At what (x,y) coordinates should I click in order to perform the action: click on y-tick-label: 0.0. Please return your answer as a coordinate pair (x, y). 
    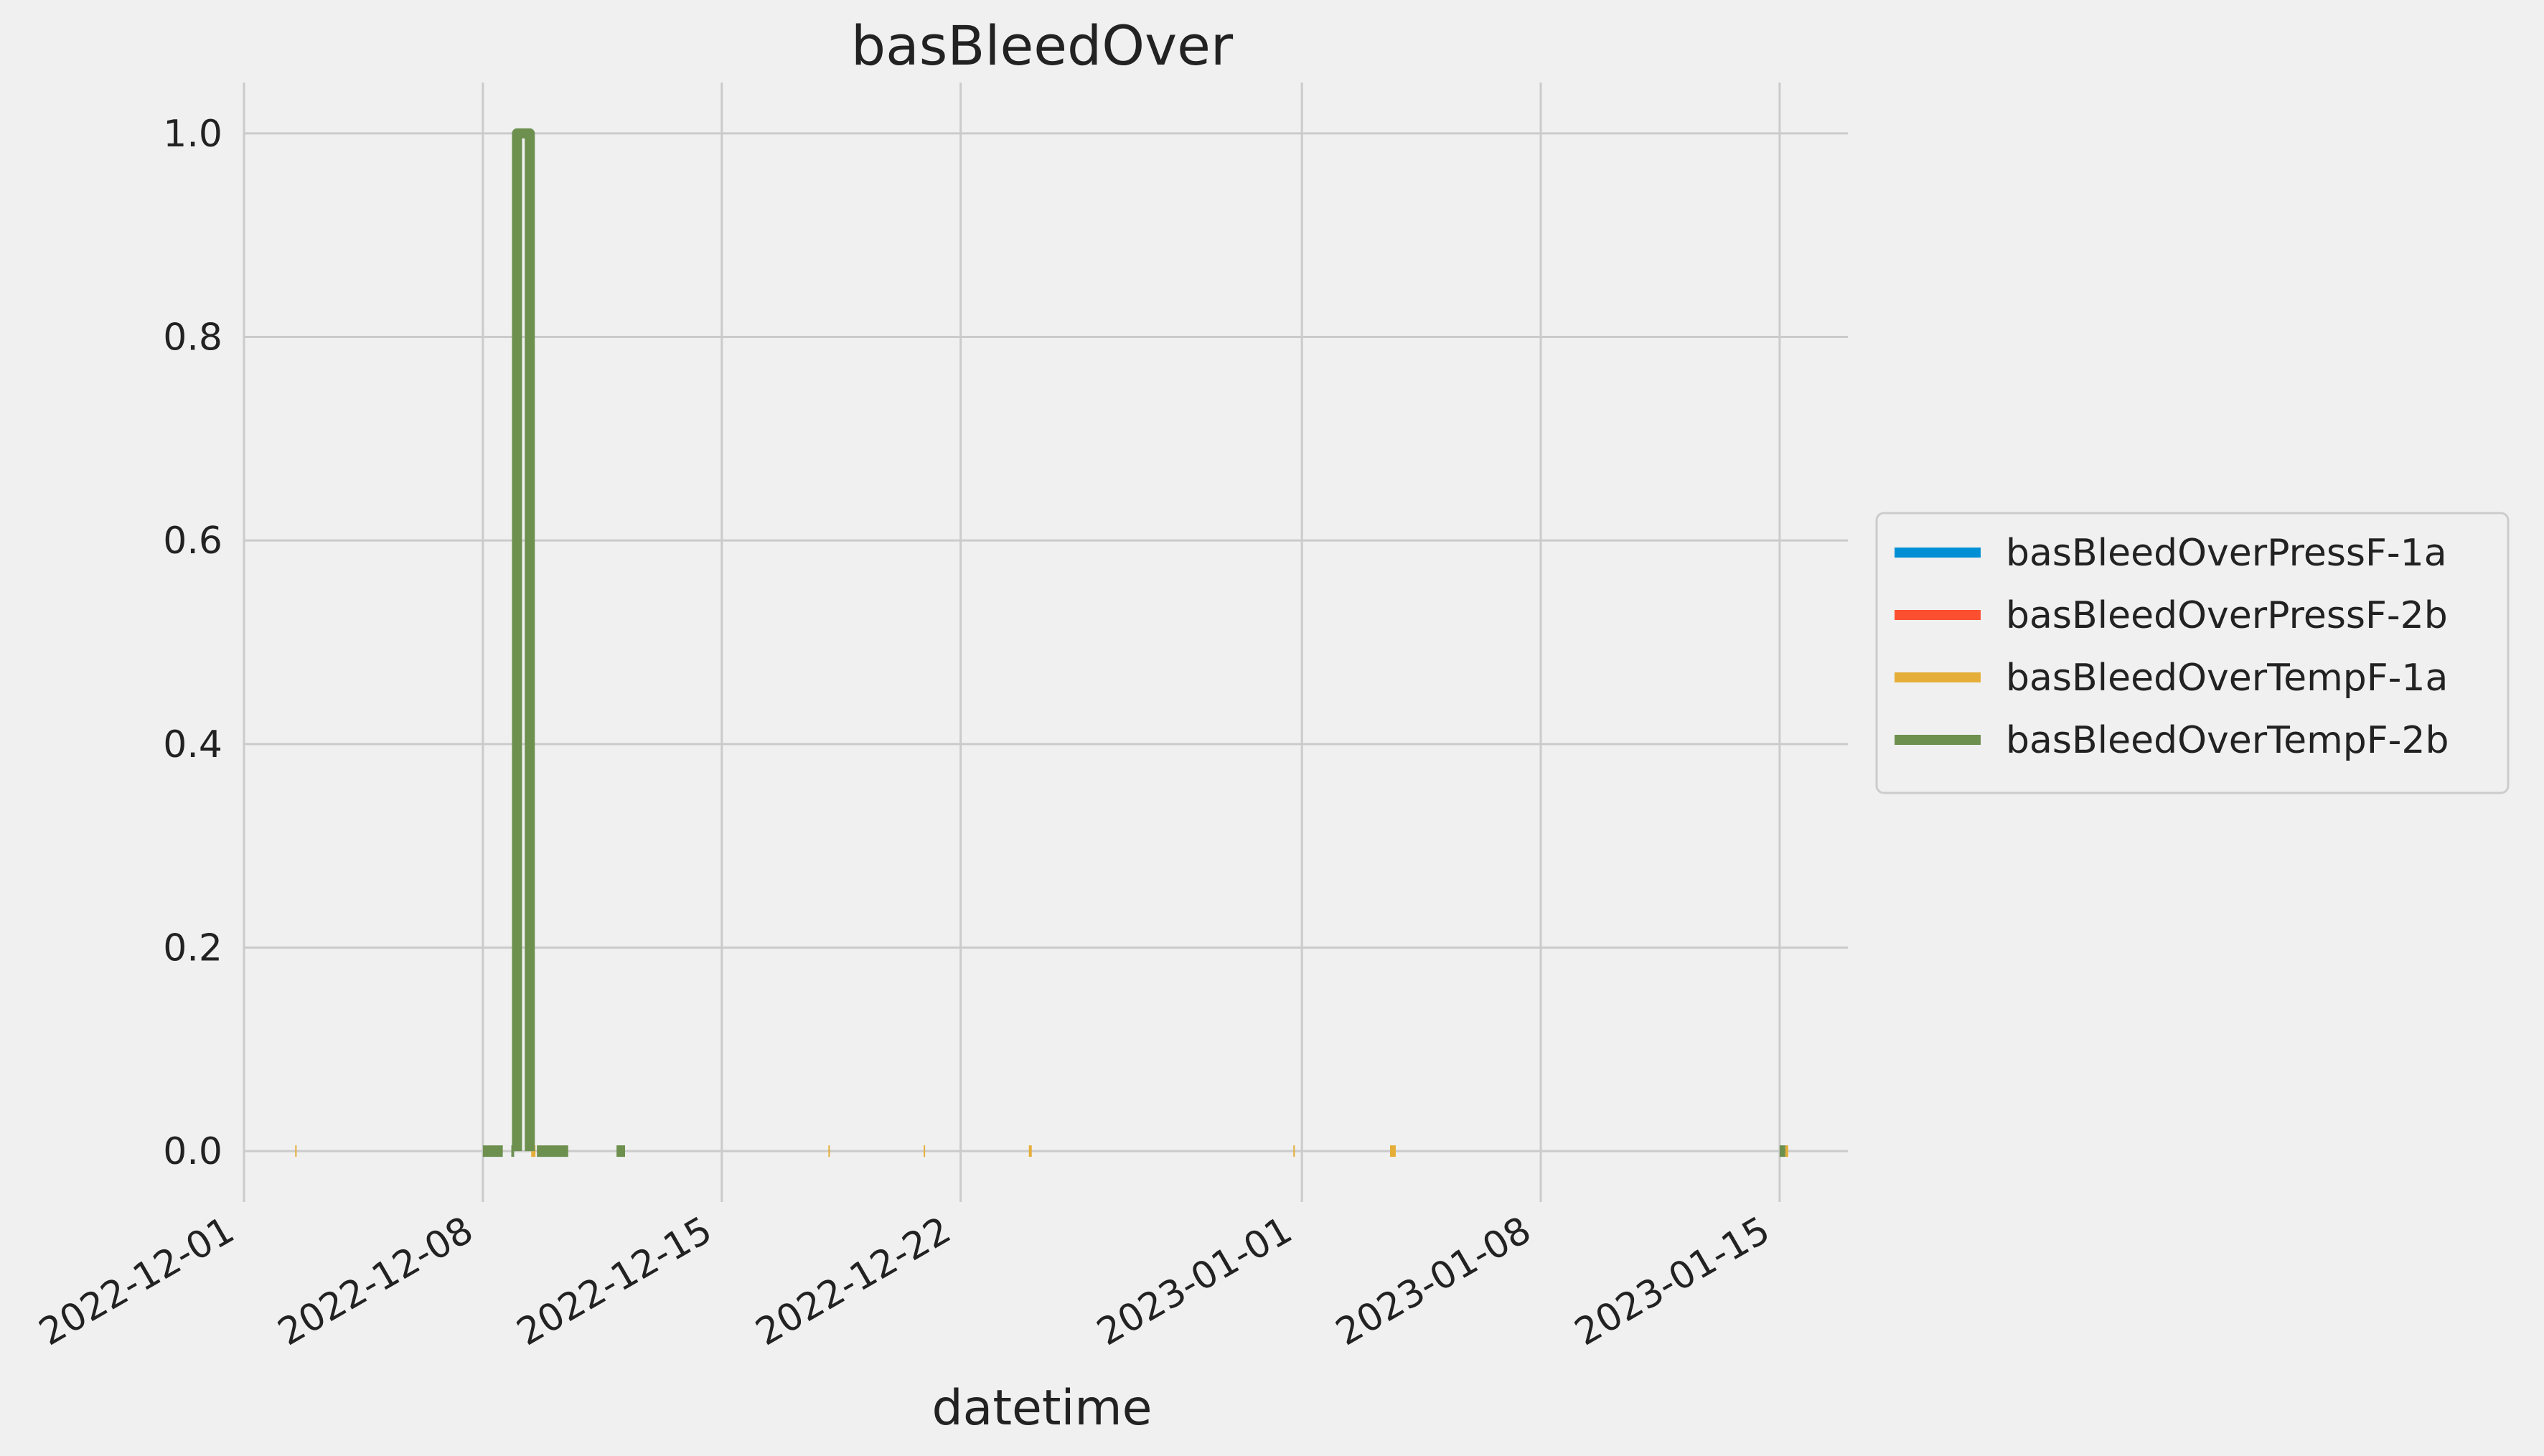
    Looking at the image, I should click on (193, 1151).